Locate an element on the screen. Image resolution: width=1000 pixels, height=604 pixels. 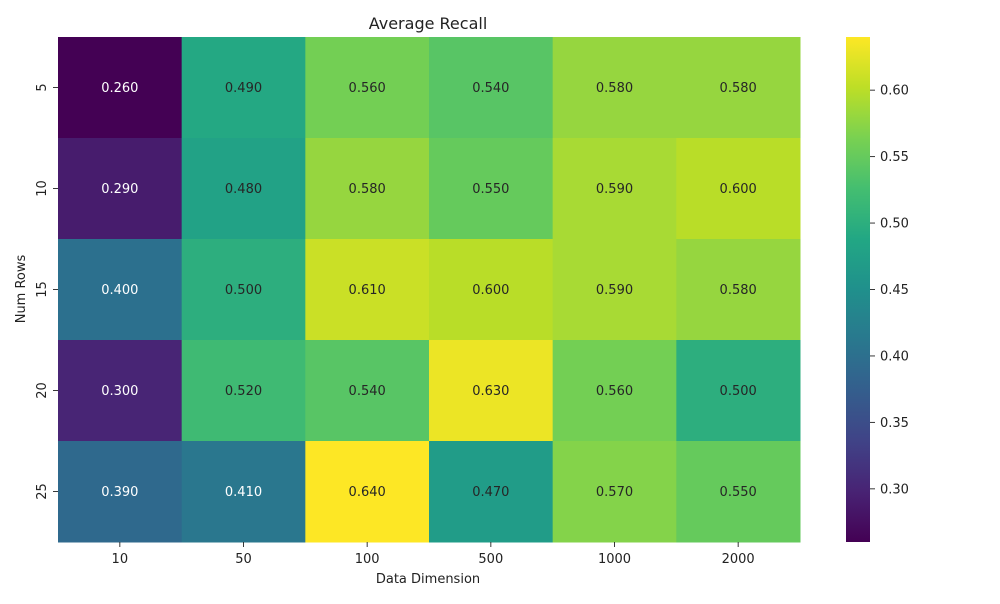
cell-value-label: 0.470 is located at coordinates (490, 492).